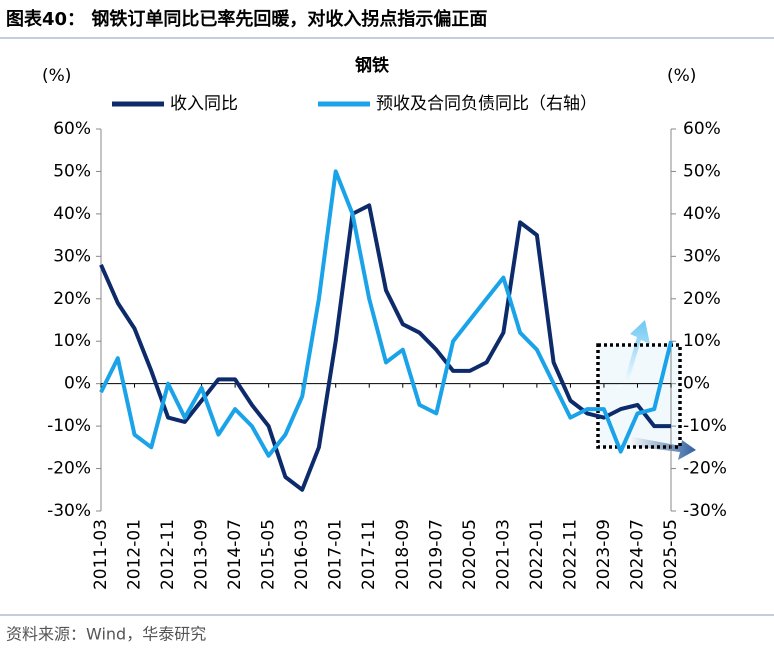 This screenshot has width=774, height=658. I want to click on x-tick-label: 2015-05, so click(269, 554).